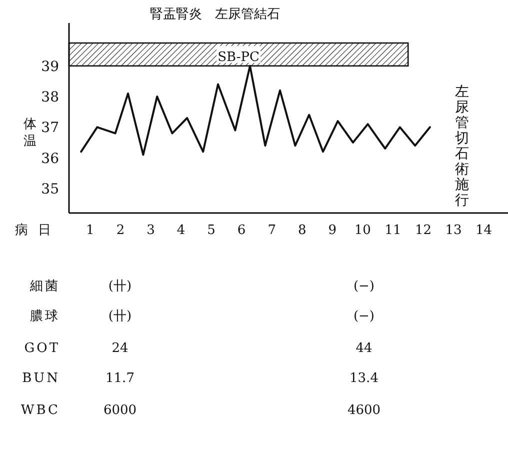 This screenshot has height=464, width=508. Describe the element at coordinates (302, 230) in the screenshot. I see `x-tick-label: 8` at that location.